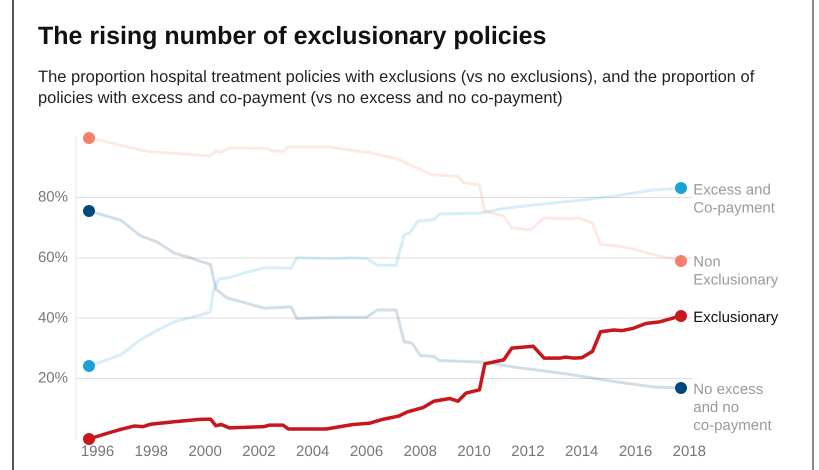  What do you see at coordinates (474, 451) in the screenshot?
I see `x-tick-label: 2010` at bounding box center [474, 451].